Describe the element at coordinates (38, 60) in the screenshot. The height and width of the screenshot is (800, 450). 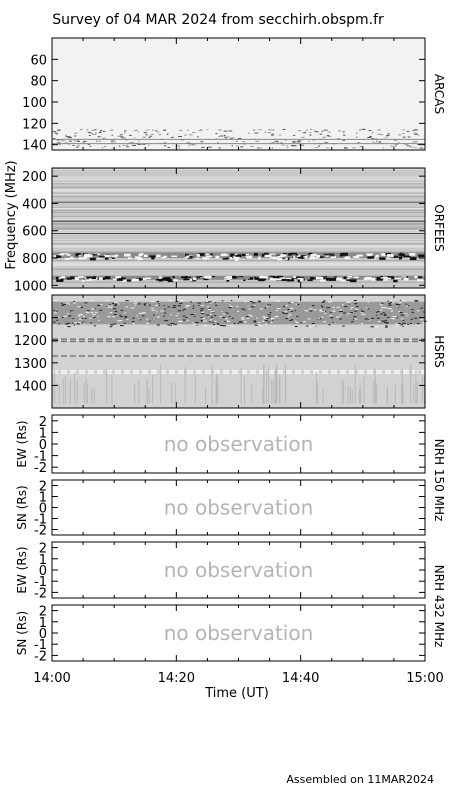
I see `y-tick-label: 60` at that location.